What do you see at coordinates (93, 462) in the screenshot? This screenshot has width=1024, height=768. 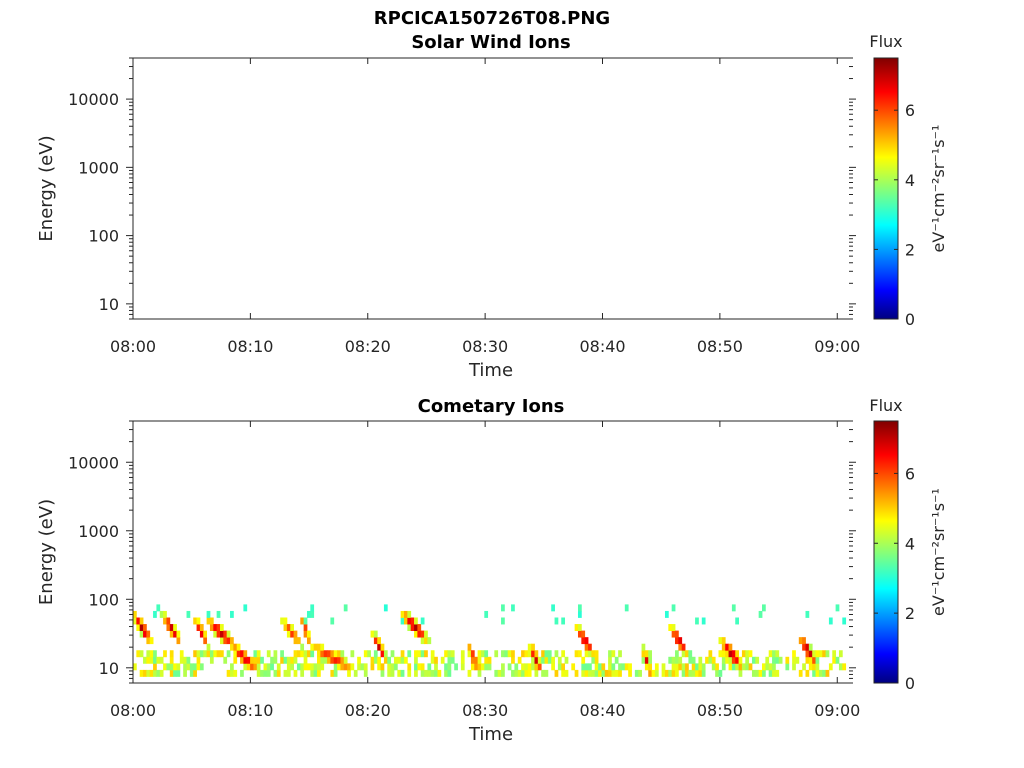 I see `y-tick-label: 10000` at bounding box center [93, 462].